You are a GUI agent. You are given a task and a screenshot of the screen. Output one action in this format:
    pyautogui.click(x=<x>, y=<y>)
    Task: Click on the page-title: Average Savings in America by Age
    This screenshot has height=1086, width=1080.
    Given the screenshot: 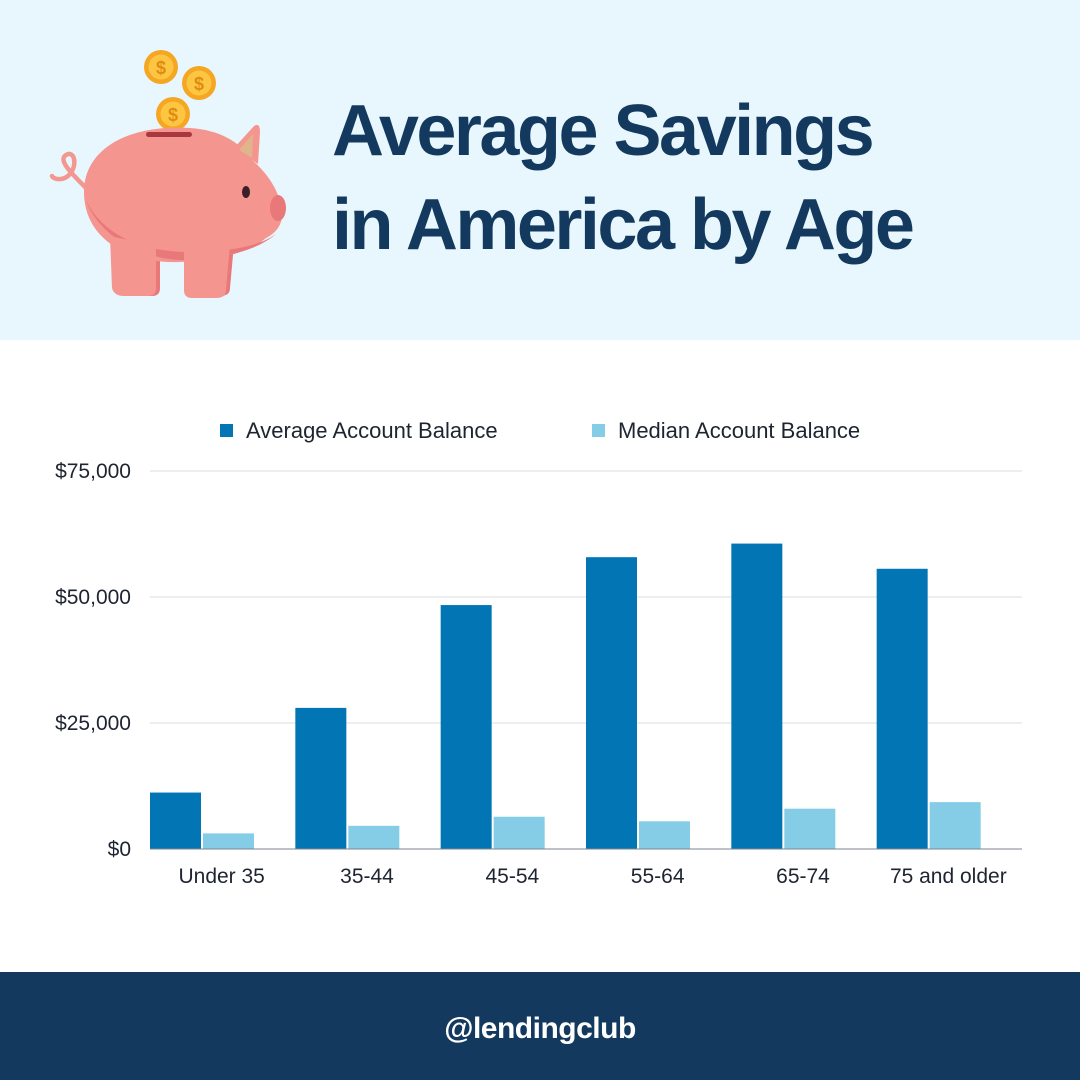 What is the action you would take?
    pyautogui.click(x=697, y=178)
    